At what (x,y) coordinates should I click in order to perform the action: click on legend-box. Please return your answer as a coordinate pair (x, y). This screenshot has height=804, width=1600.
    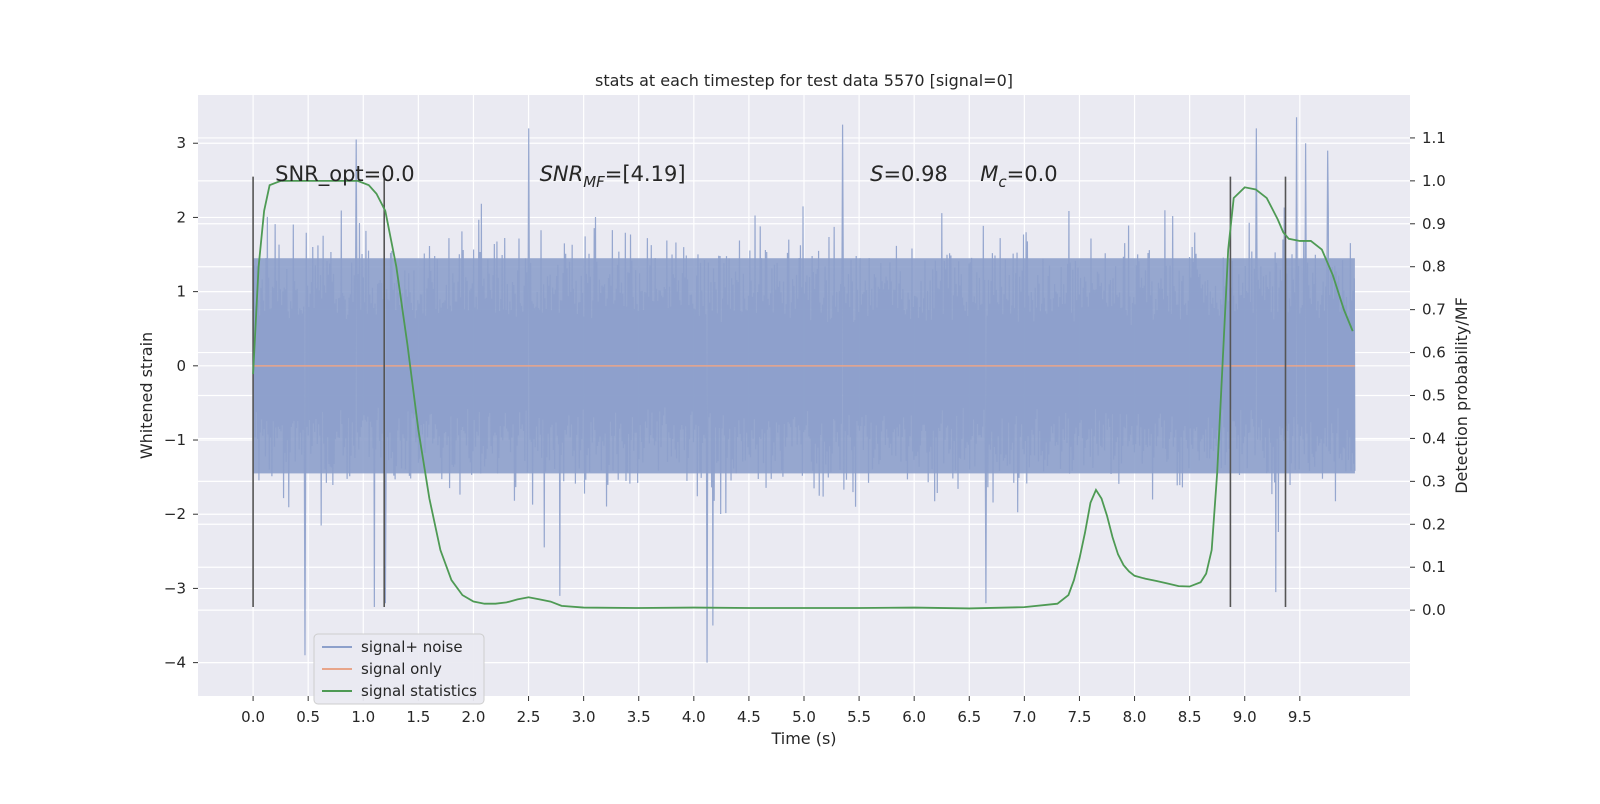
    Looking at the image, I should click on (399, 669).